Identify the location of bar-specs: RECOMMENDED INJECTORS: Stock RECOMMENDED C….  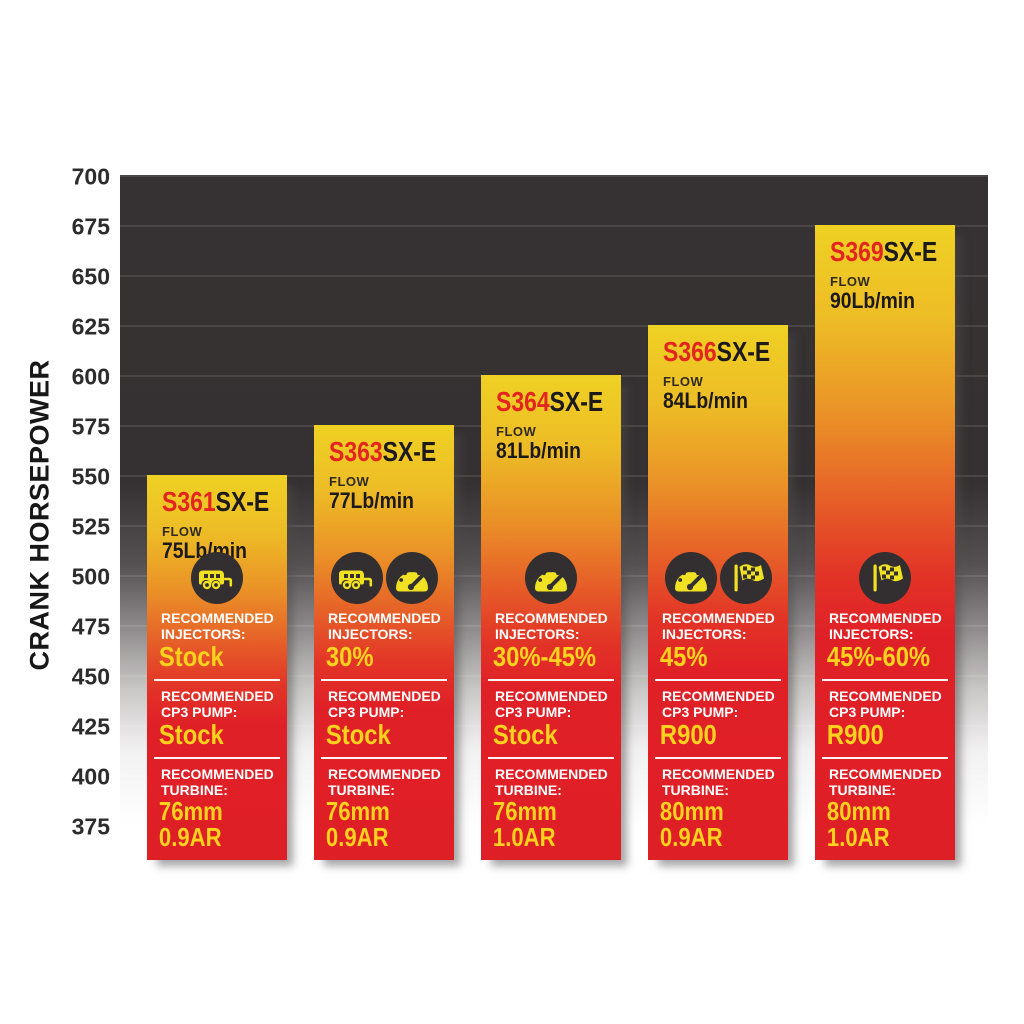
(217, 706).